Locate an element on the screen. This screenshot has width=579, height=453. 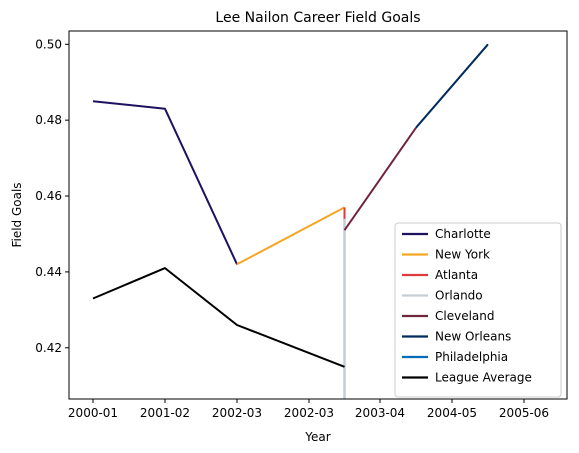
x-tick-label: 2001-02 is located at coordinates (165, 413).